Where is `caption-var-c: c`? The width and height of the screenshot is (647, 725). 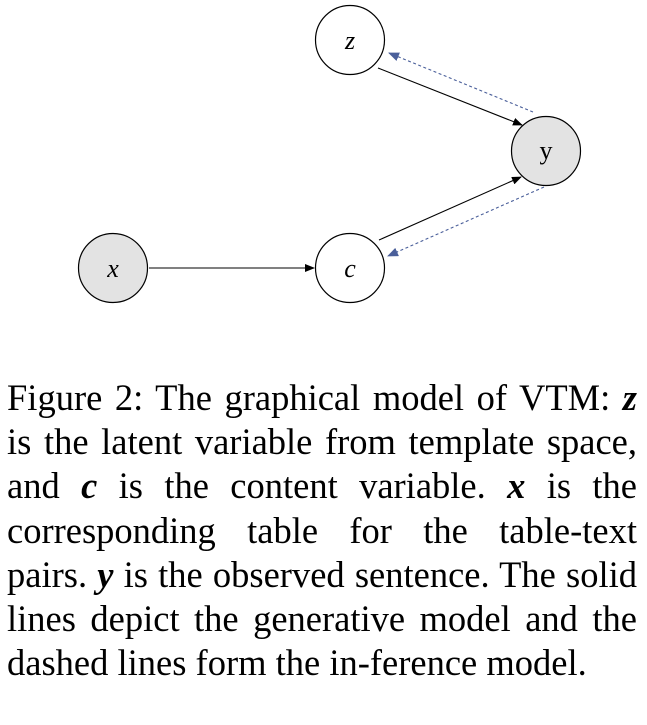
caption-var-c: c is located at coordinates (89, 486).